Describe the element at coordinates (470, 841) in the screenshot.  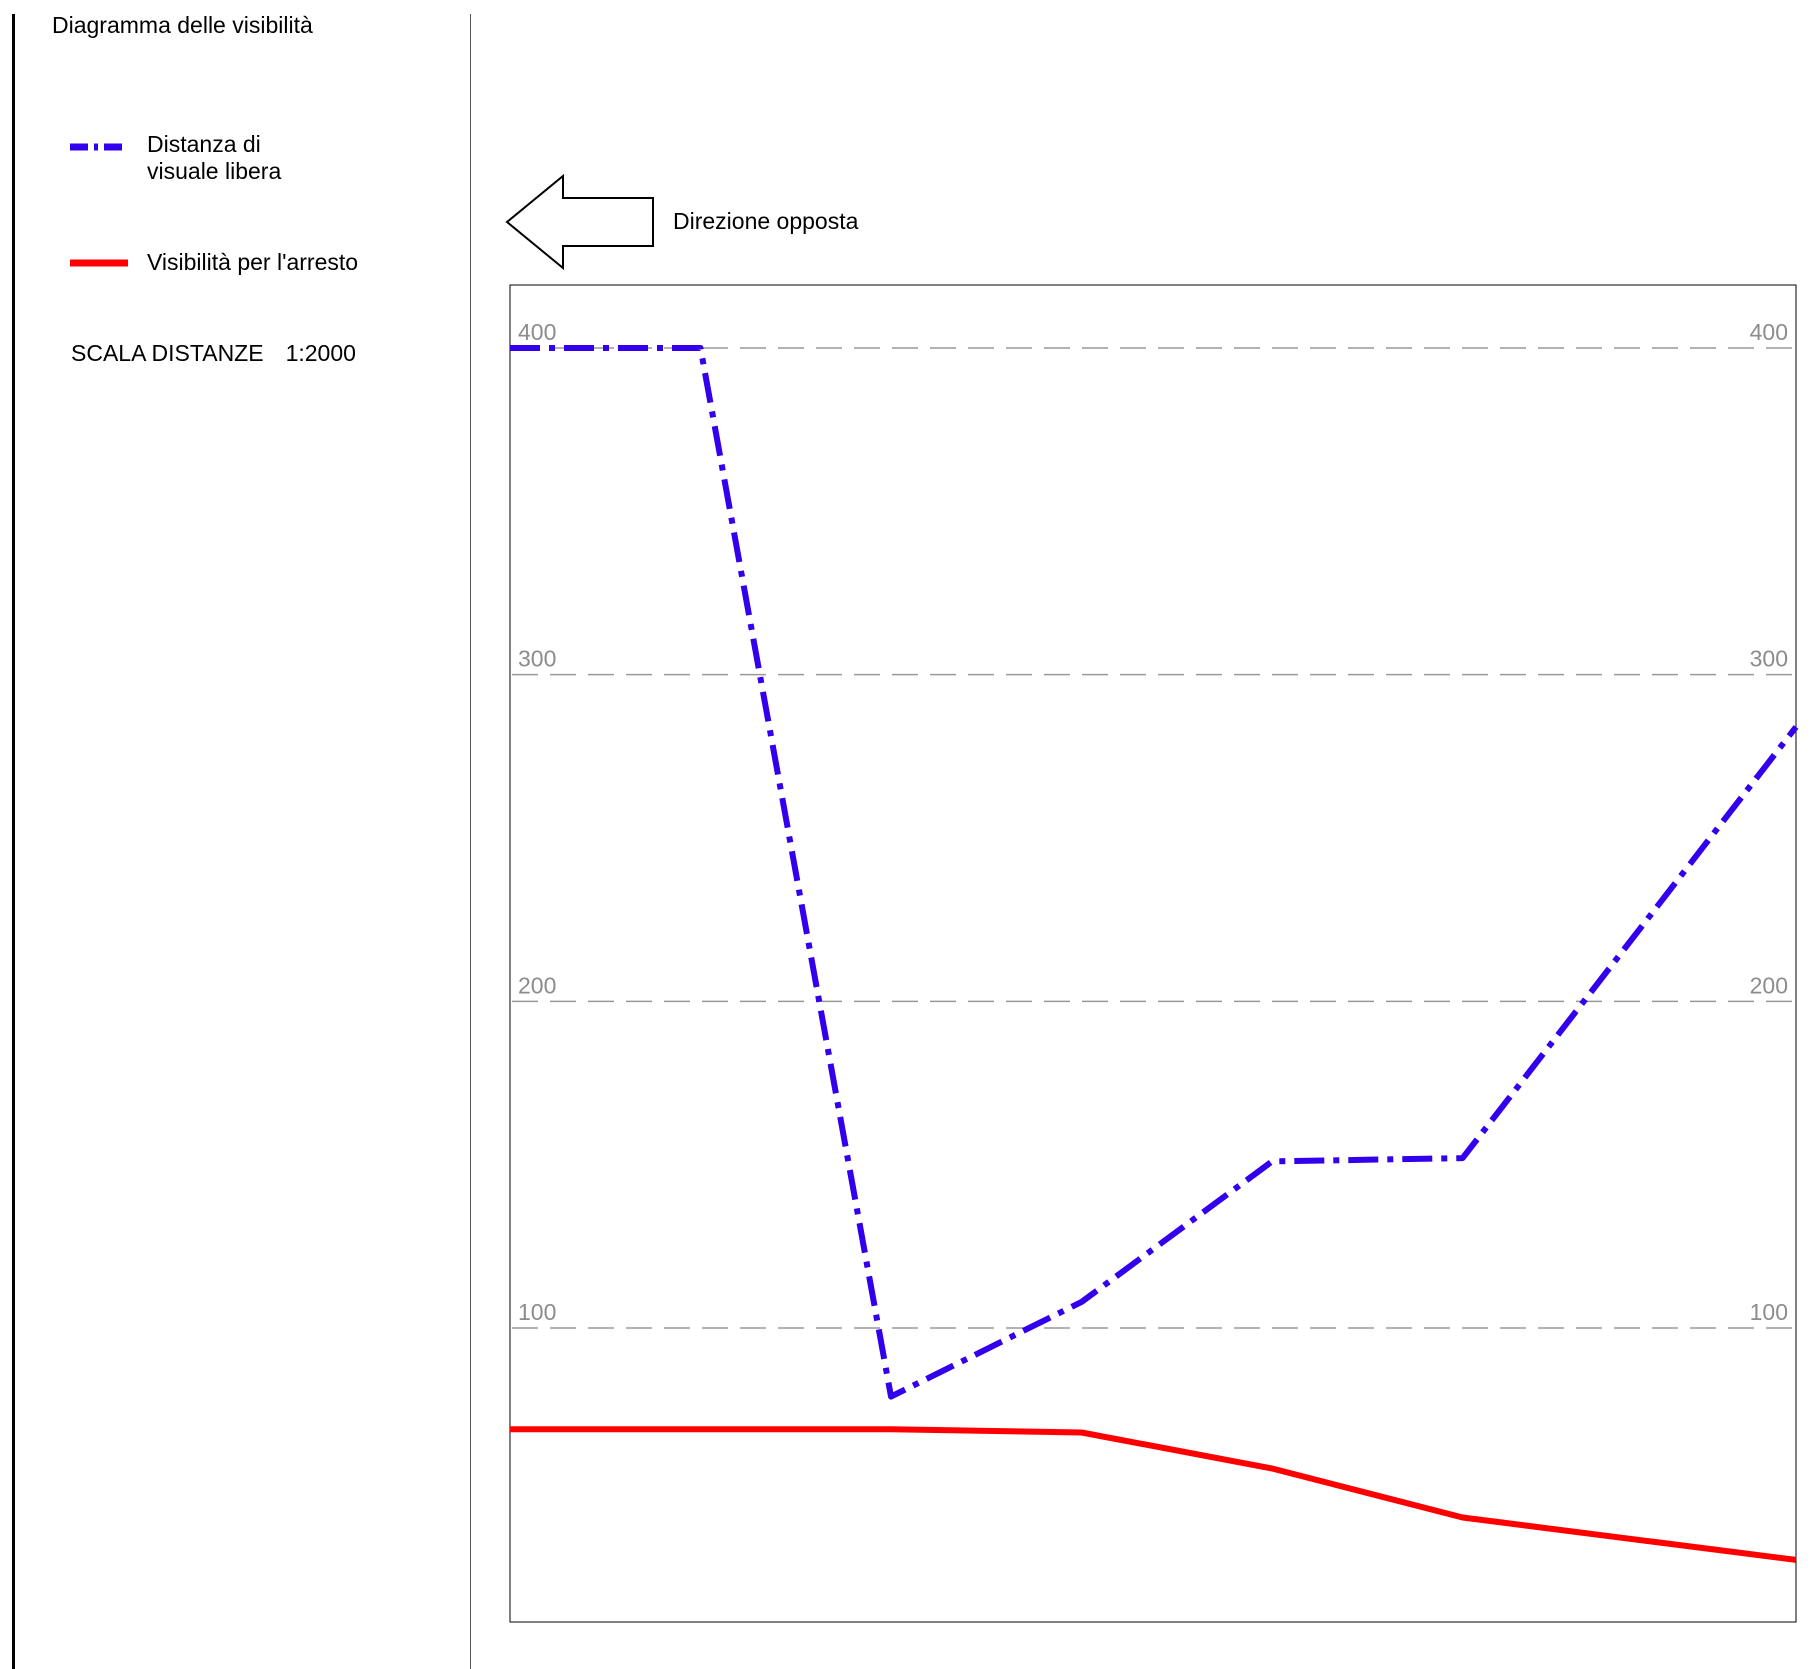
I see `panel-divider-line` at that location.